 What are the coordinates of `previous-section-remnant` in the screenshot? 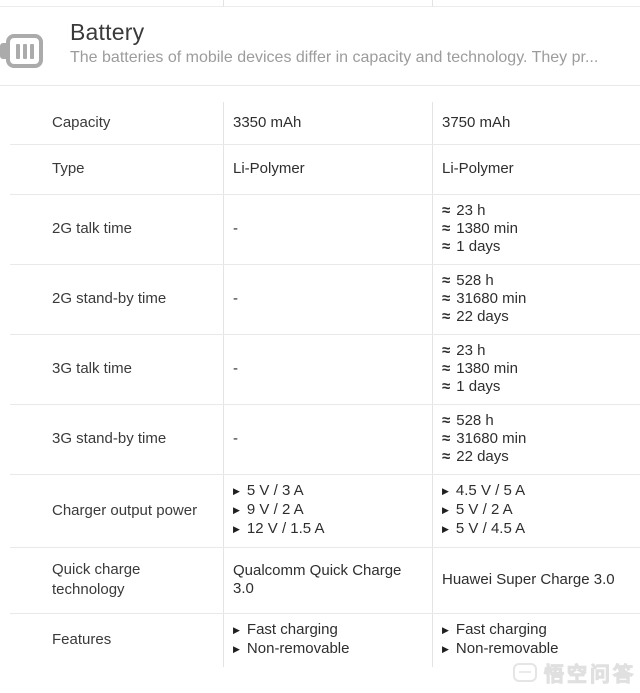 It's located at (320, 3).